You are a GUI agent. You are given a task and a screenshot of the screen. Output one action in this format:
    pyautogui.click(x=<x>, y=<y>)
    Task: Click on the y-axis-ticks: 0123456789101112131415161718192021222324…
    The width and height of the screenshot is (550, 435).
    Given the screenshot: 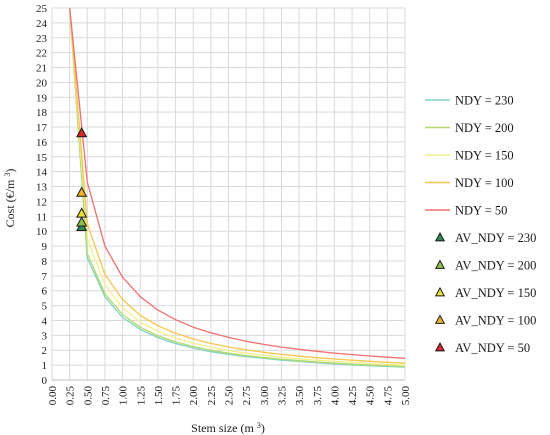 What is the action you would take?
    pyautogui.click(x=42, y=195)
    